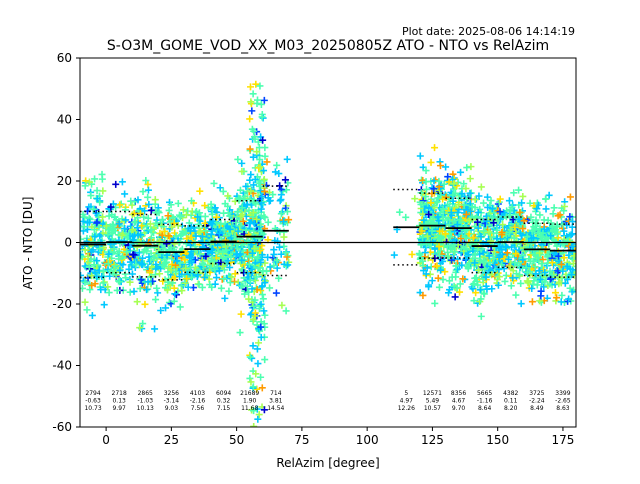  What do you see at coordinates (485, 401) in the screenshot?
I see `bin-stat-label: -1.16` at bounding box center [485, 401].